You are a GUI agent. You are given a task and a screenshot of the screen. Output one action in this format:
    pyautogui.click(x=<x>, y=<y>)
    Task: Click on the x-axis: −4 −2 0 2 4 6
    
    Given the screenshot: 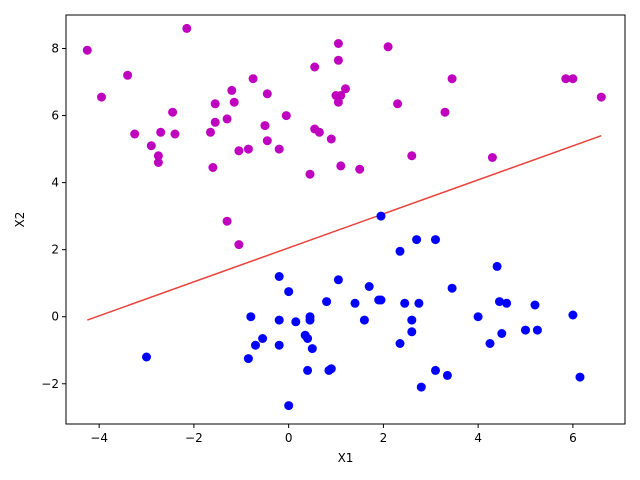 What is the action you would take?
    pyautogui.click(x=333, y=434)
    